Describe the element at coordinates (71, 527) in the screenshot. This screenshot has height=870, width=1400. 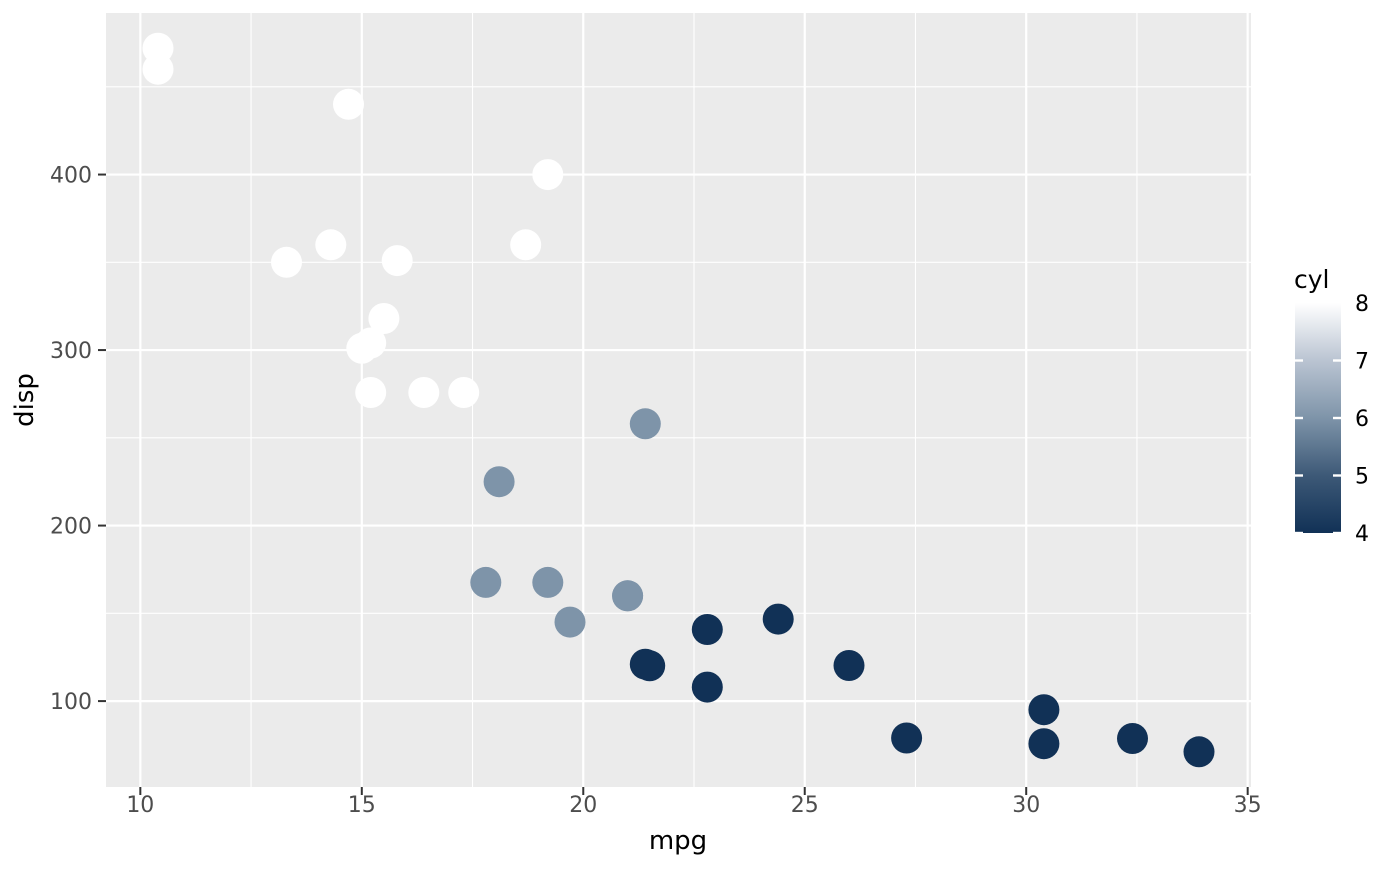
I see `y-tick-label: 200` at that location.